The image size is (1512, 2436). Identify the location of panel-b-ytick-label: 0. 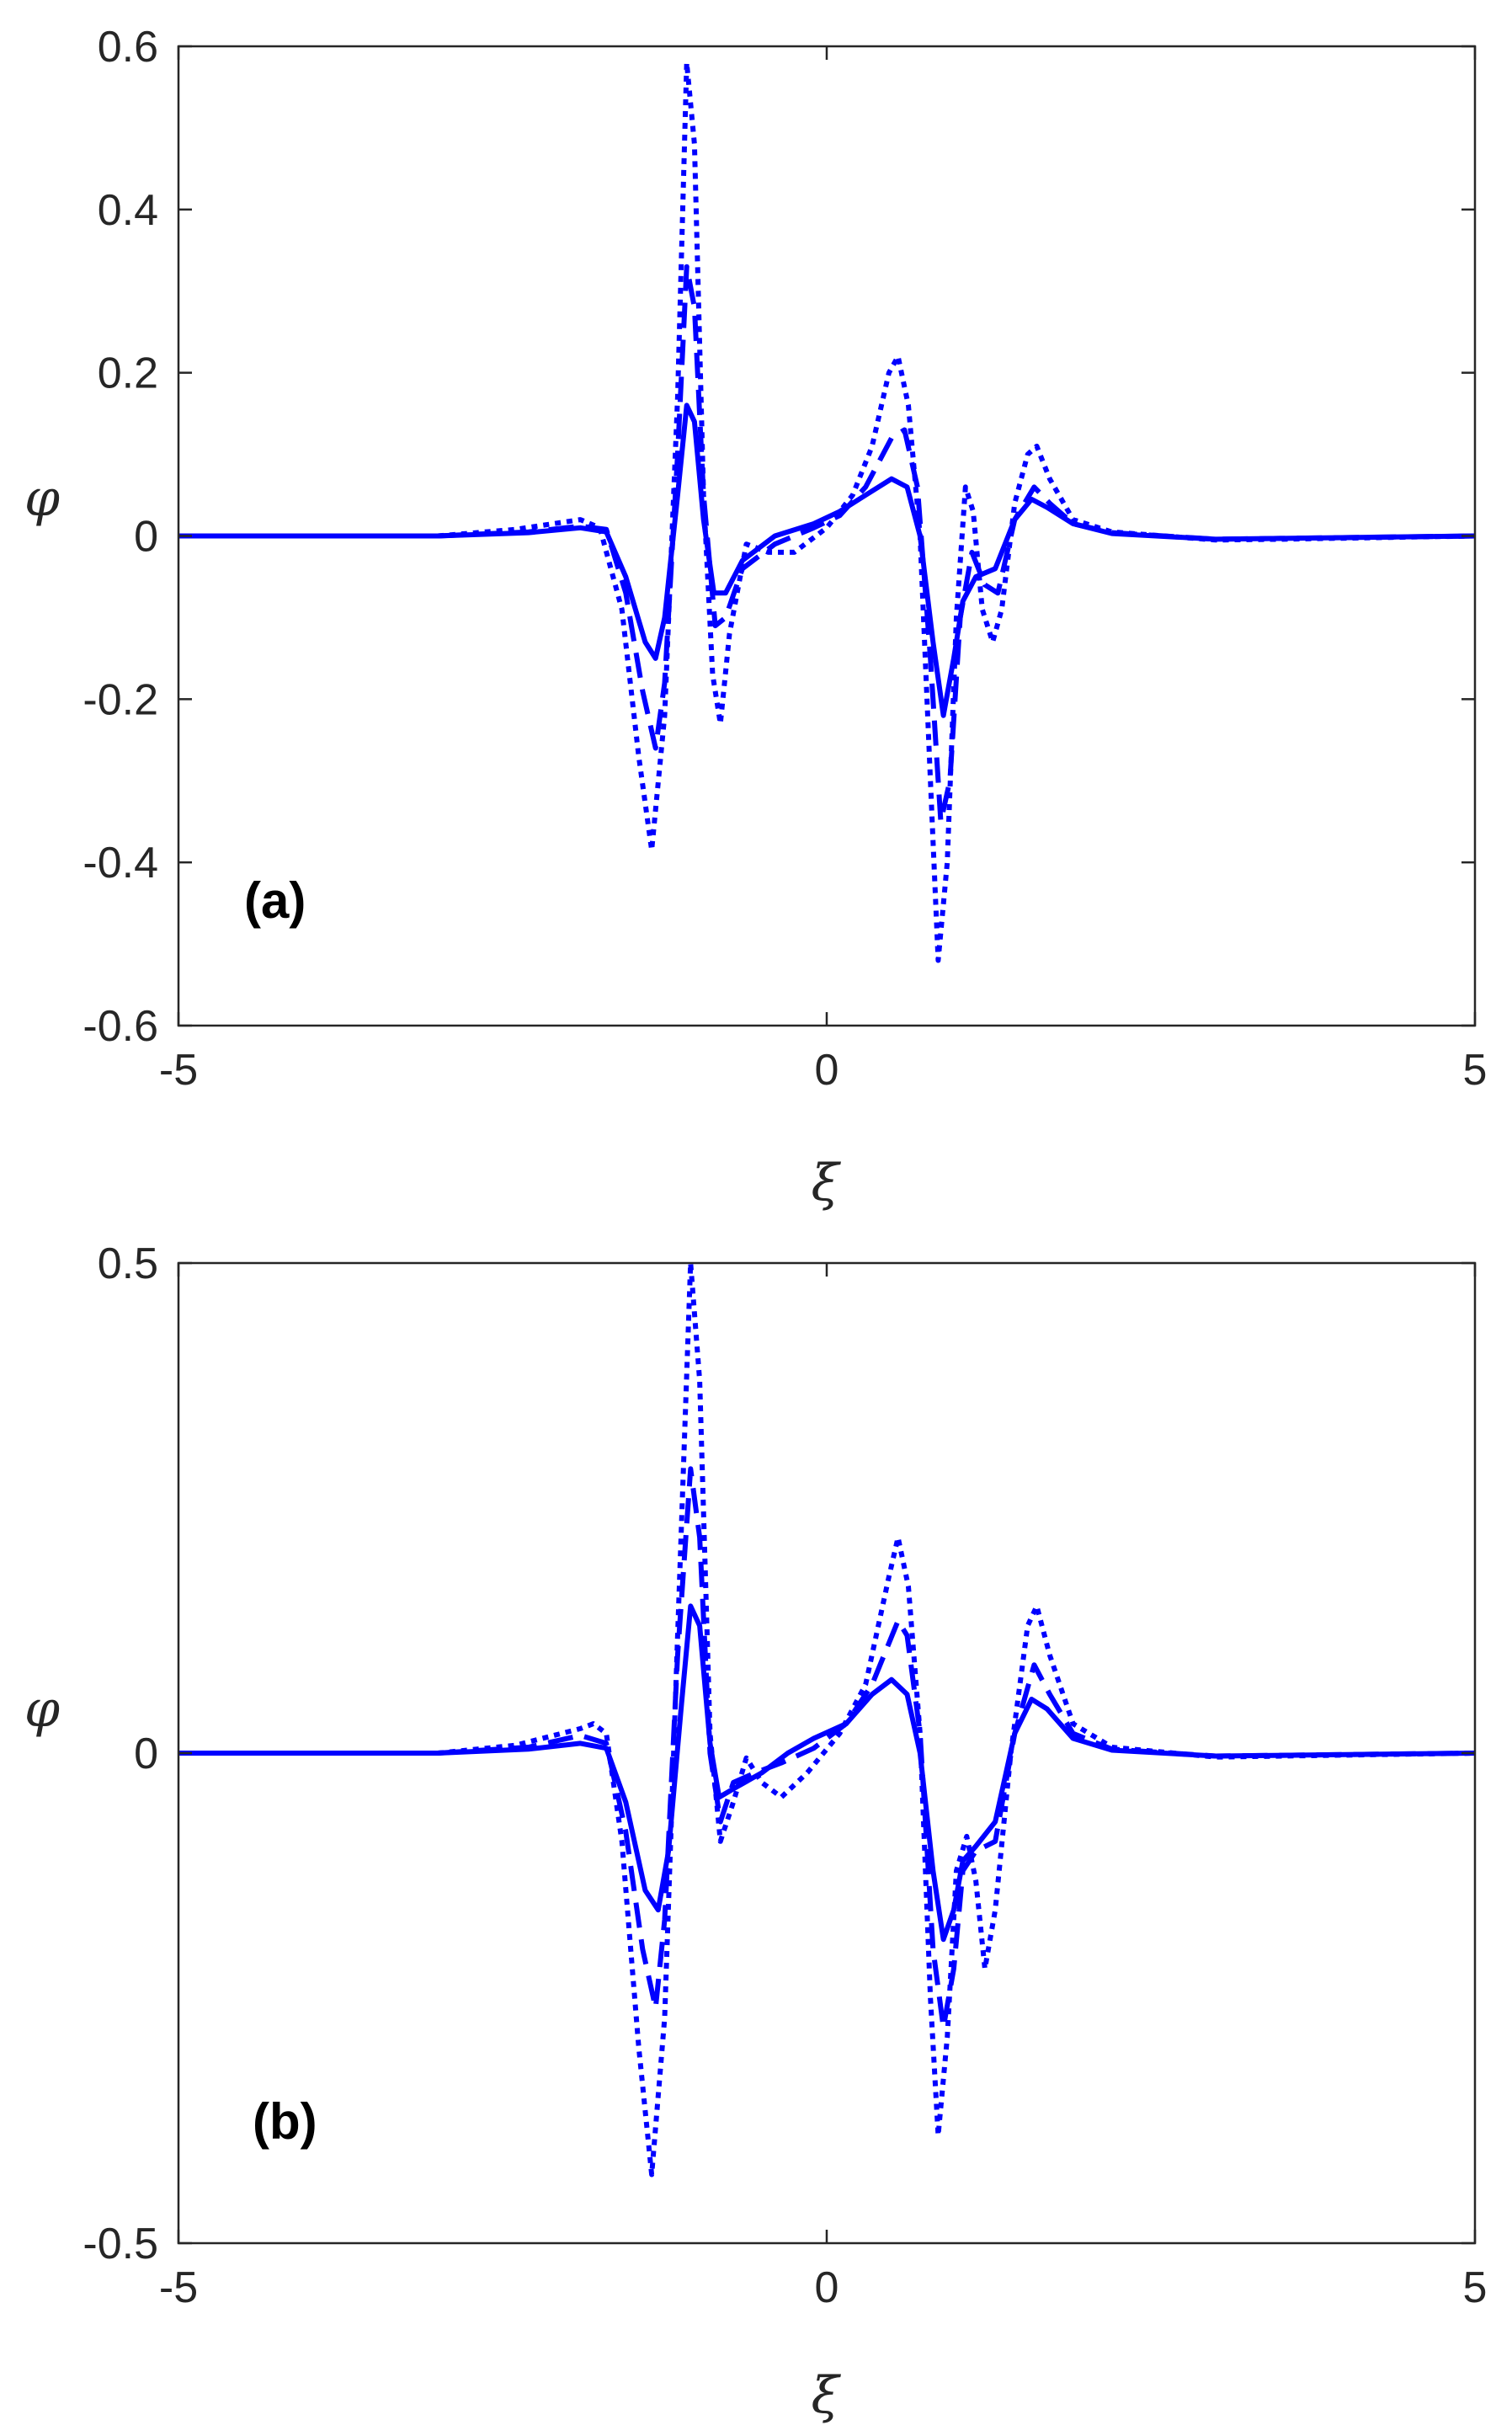
(146, 1754).